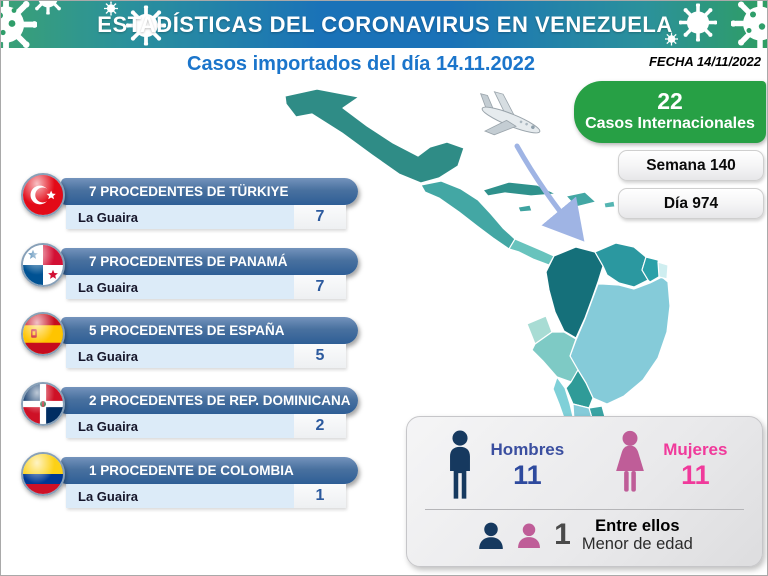 The image size is (768, 576). What do you see at coordinates (43, 265) in the screenshot?
I see `panama-flag-icon` at bounding box center [43, 265].